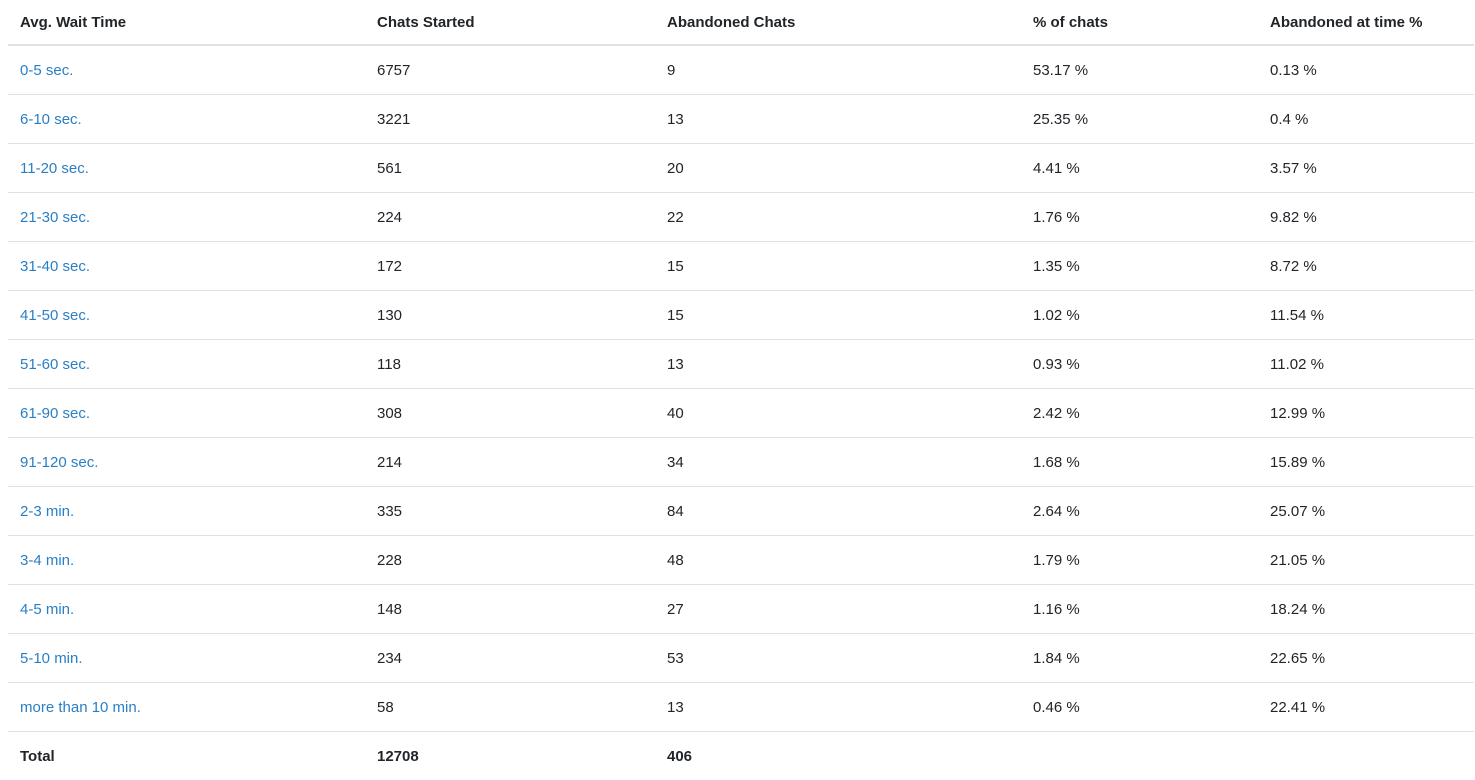  What do you see at coordinates (1139, 119) in the screenshot?
I see `pct-chats-cell: 25.35 %` at bounding box center [1139, 119].